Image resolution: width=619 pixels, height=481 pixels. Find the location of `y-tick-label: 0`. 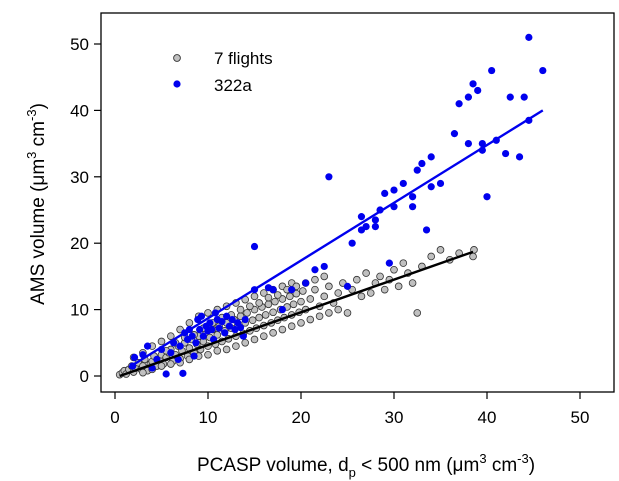

y-tick-label: 0 is located at coordinates (84, 376).